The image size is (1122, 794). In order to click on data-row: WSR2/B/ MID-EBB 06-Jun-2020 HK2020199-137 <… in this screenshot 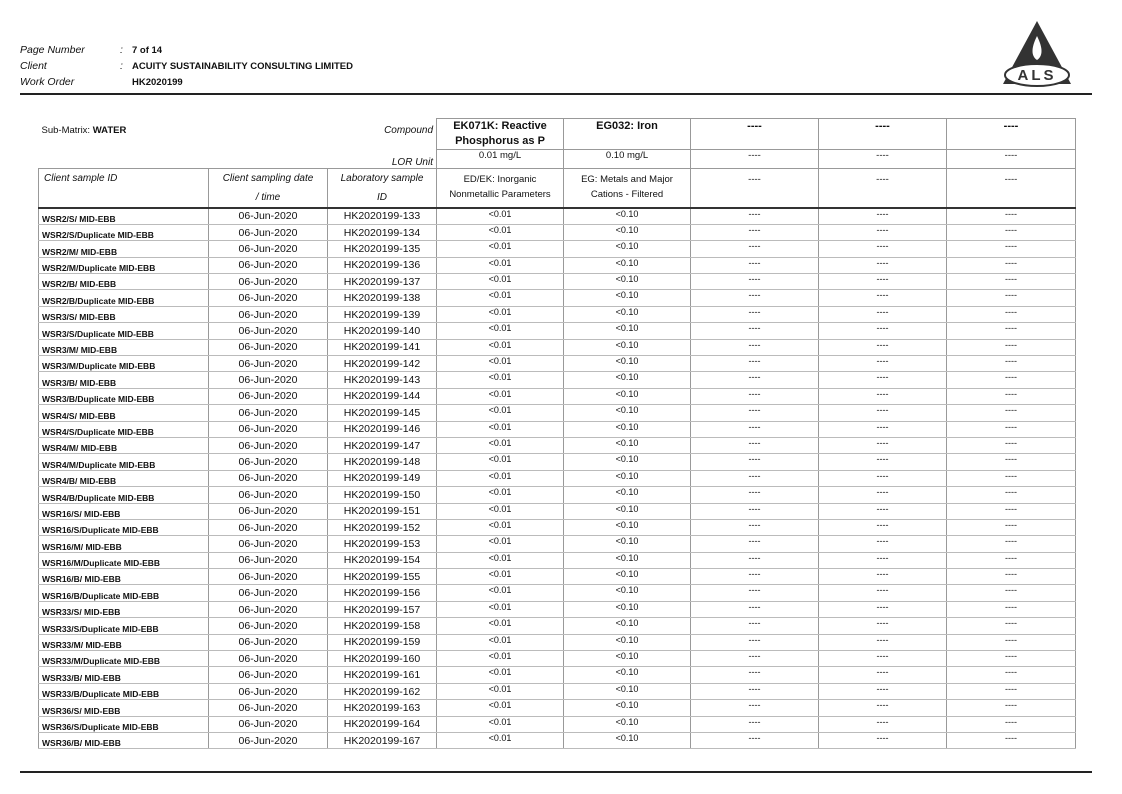, I will do `click(557, 282)`.